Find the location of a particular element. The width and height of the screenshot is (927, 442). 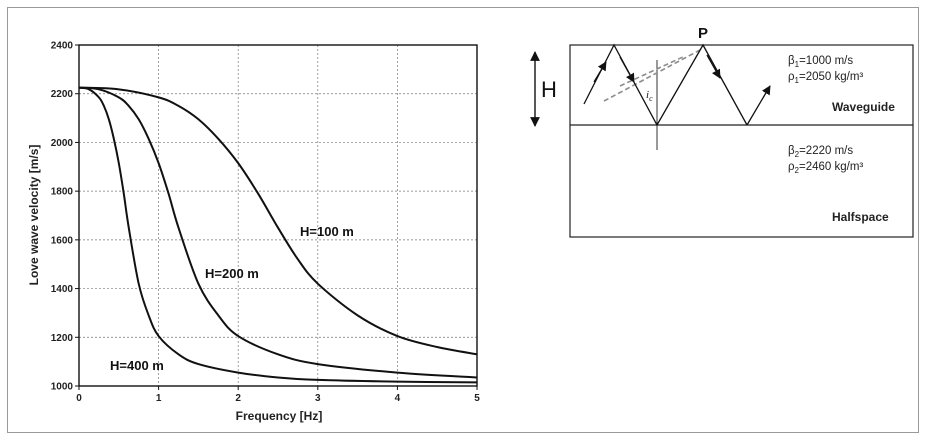

y-tick-label: 2400 is located at coordinates (62, 46).